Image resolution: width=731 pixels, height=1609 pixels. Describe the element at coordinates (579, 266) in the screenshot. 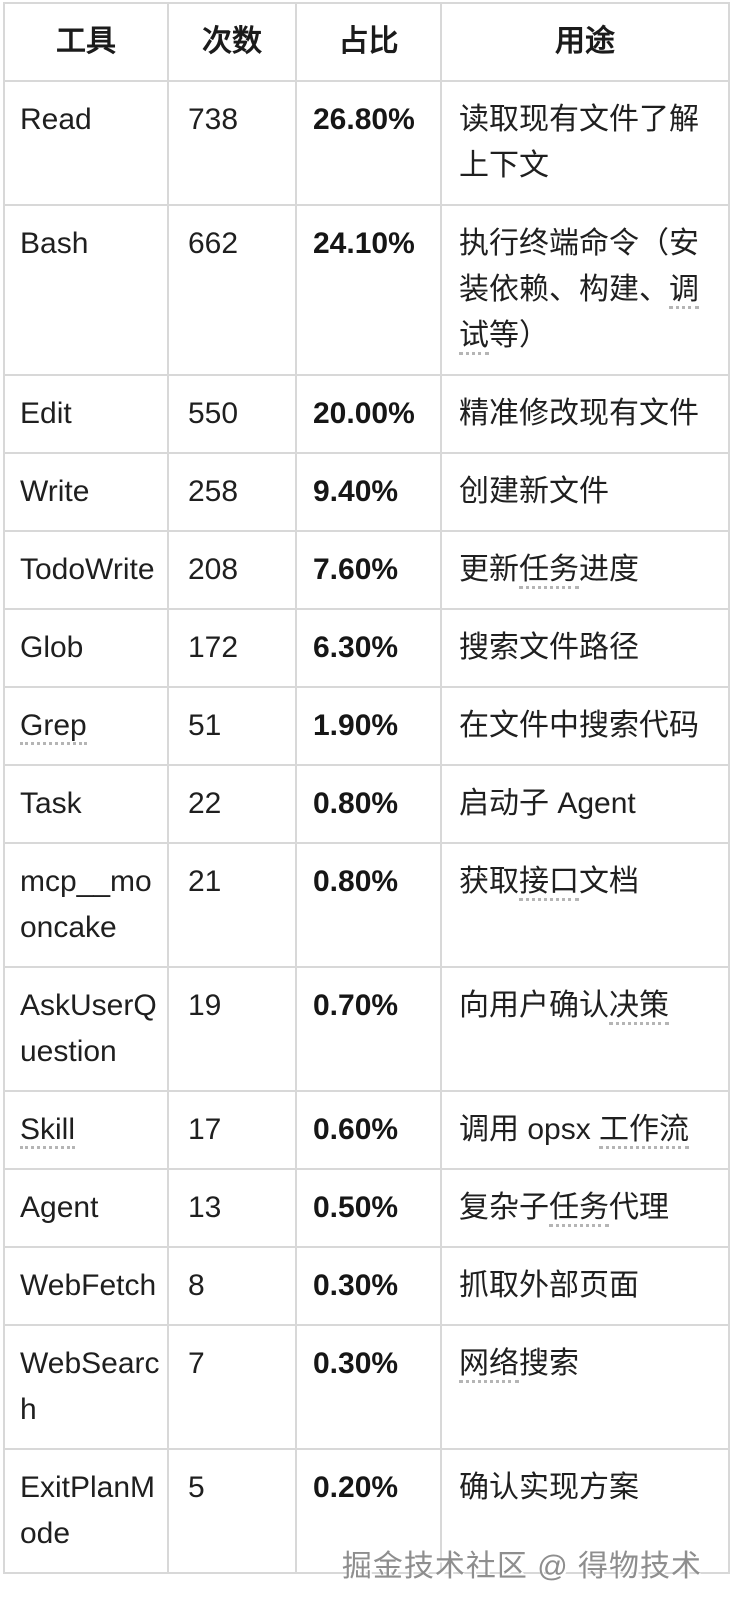

I see `usage-text: 执行终端命令（安装依赖、构建、` at that location.